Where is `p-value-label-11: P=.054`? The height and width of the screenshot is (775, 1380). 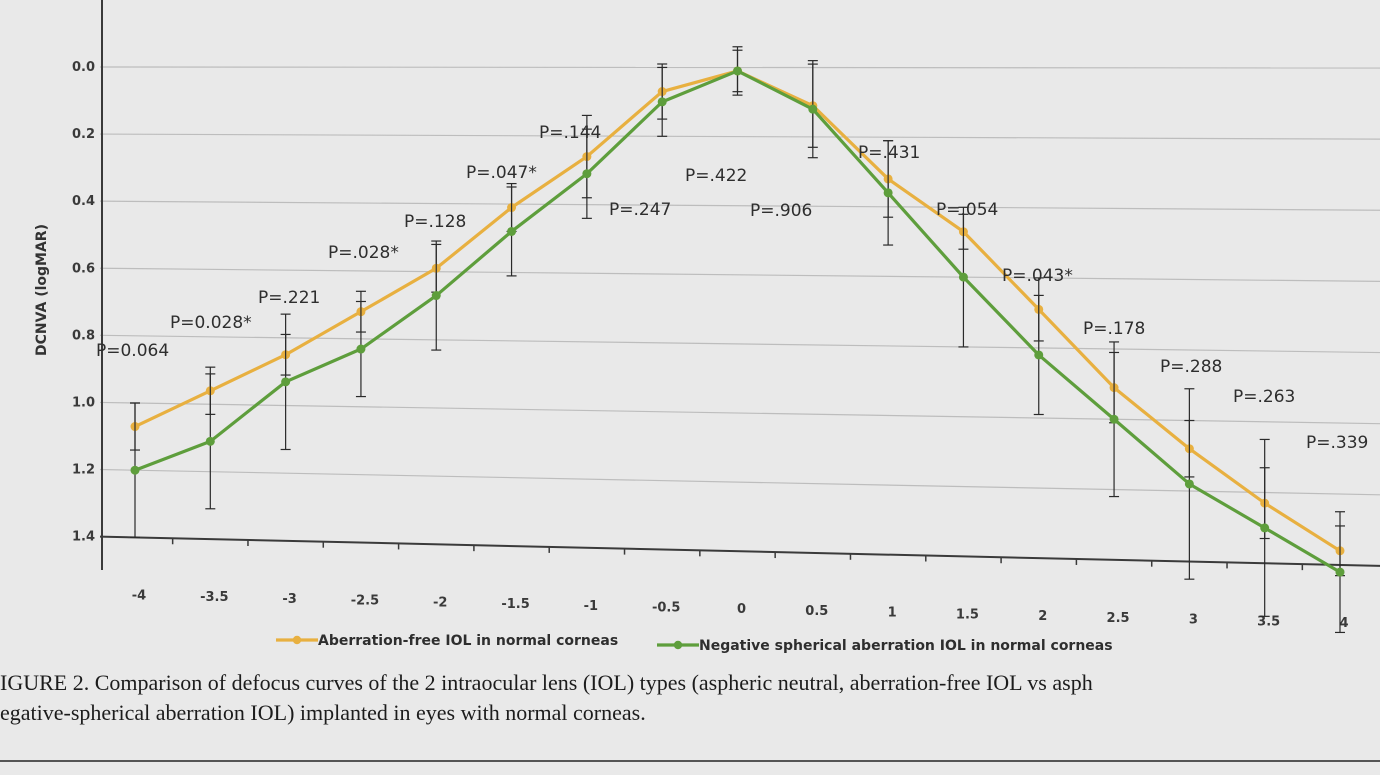 p-value-label-11: P=.054 is located at coordinates (967, 210).